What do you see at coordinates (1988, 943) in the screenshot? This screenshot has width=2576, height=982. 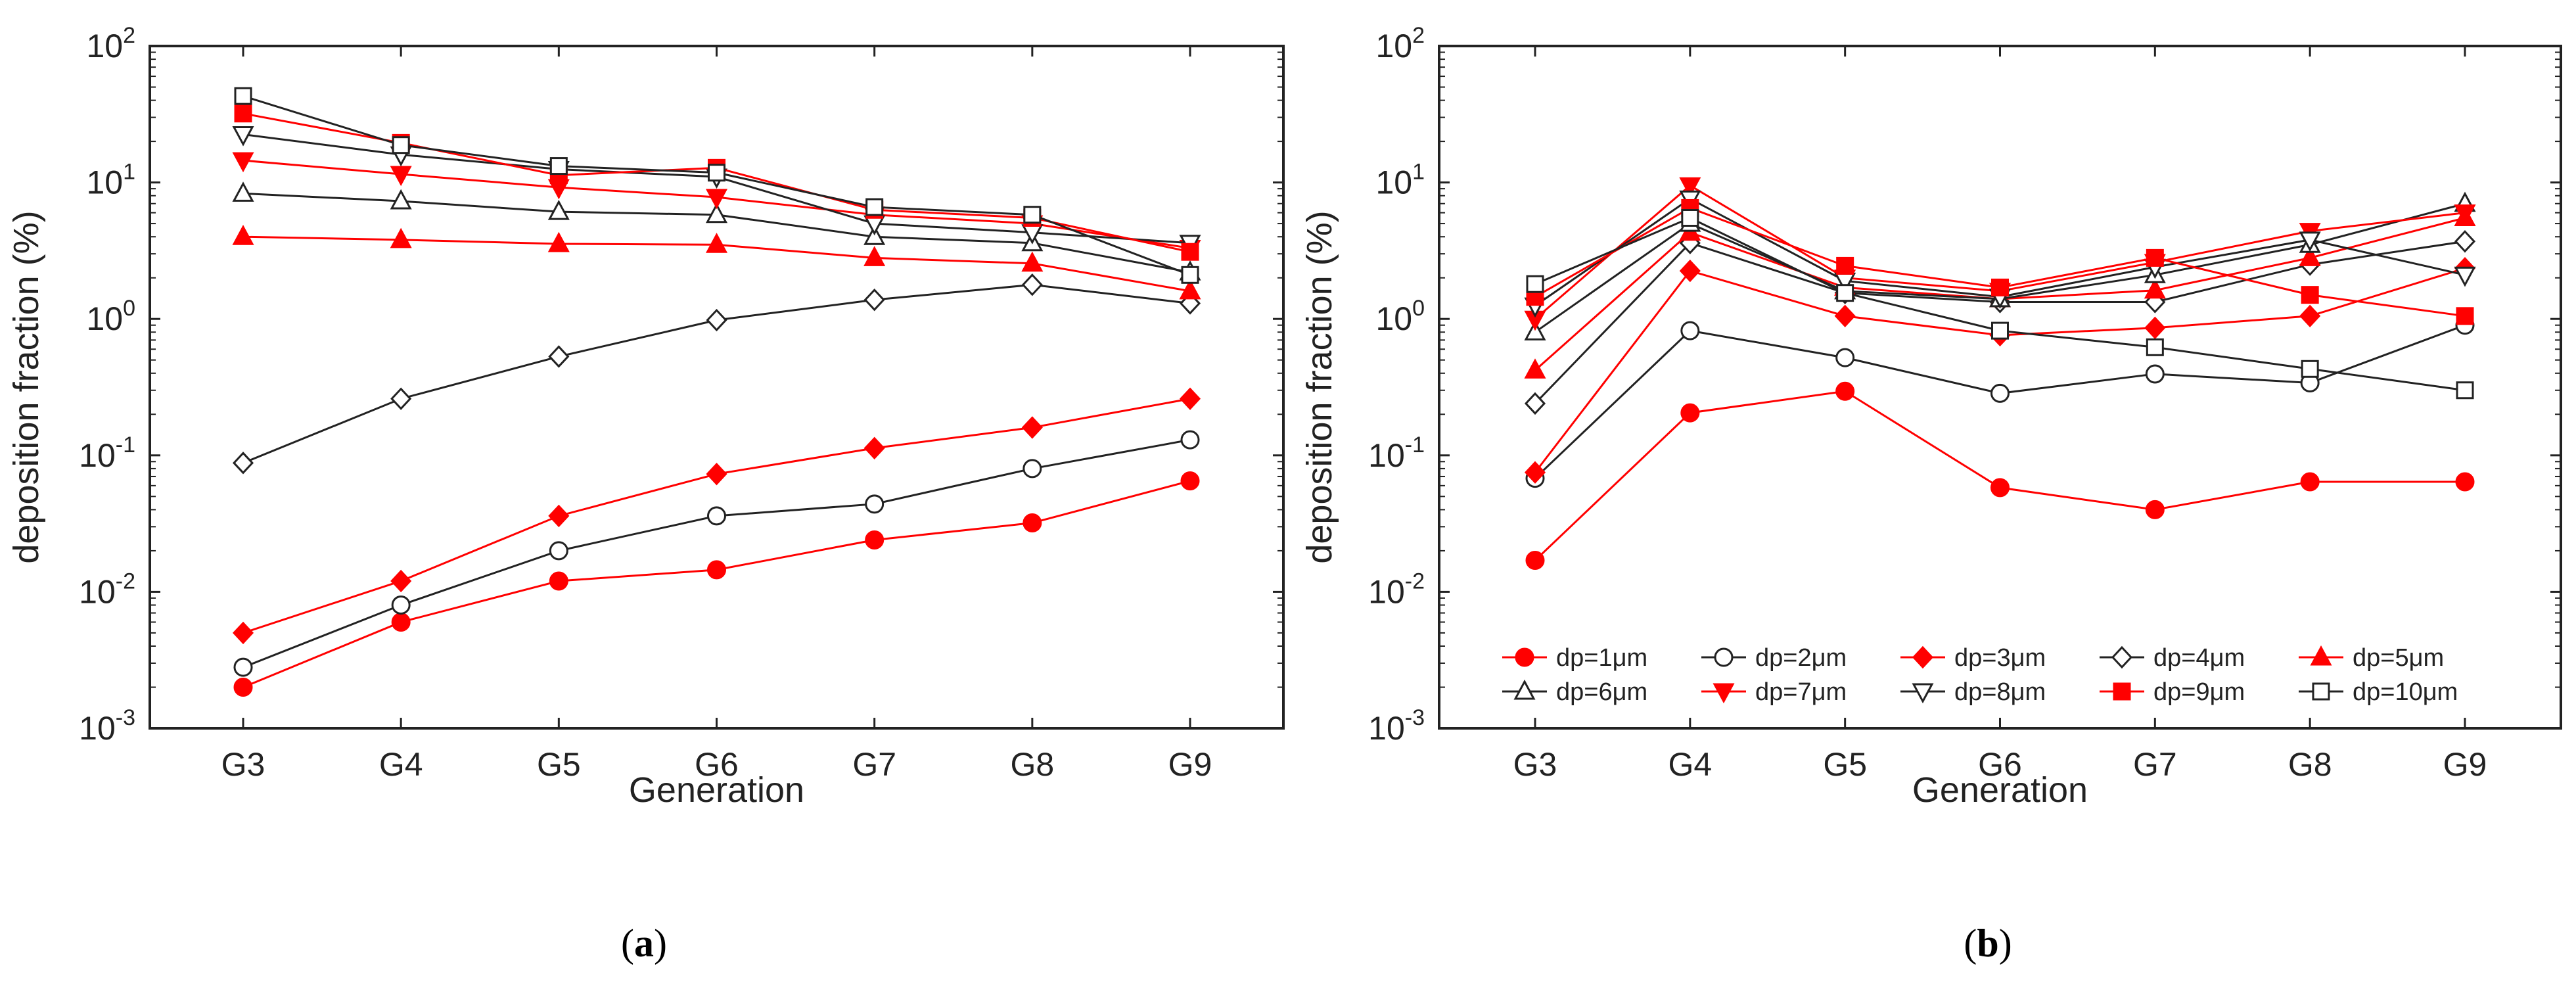 I see `panel-label-b: (b)` at bounding box center [1988, 943].